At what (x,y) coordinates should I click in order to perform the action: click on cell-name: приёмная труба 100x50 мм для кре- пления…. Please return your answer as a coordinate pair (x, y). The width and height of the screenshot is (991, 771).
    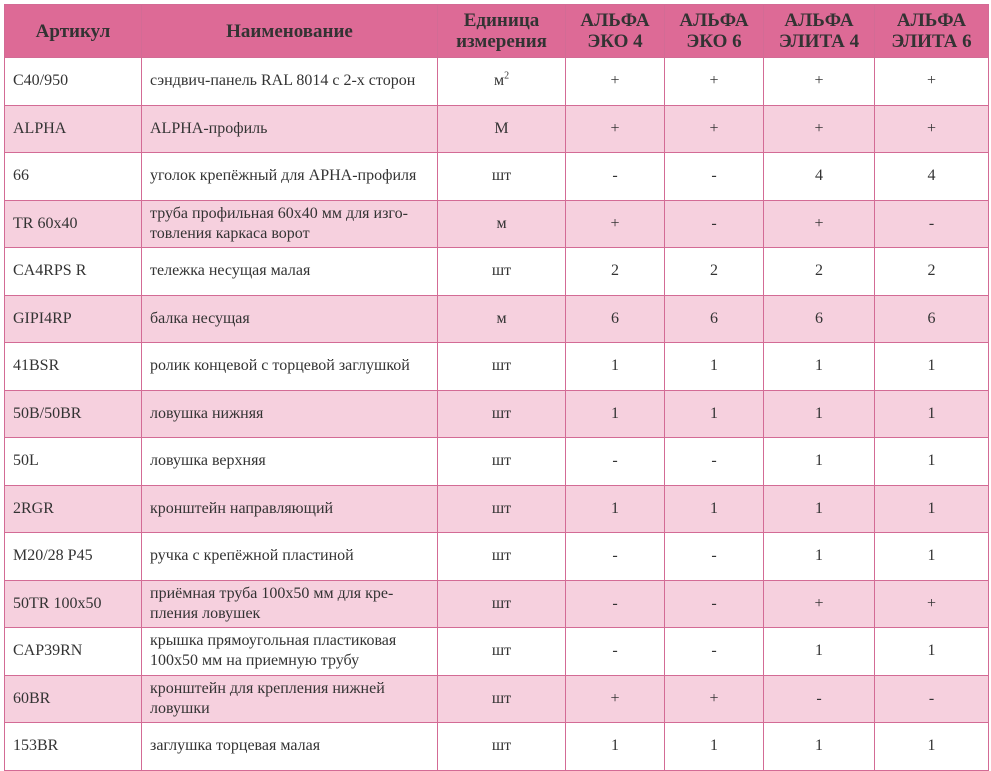
    Looking at the image, I should click on (289, 603).